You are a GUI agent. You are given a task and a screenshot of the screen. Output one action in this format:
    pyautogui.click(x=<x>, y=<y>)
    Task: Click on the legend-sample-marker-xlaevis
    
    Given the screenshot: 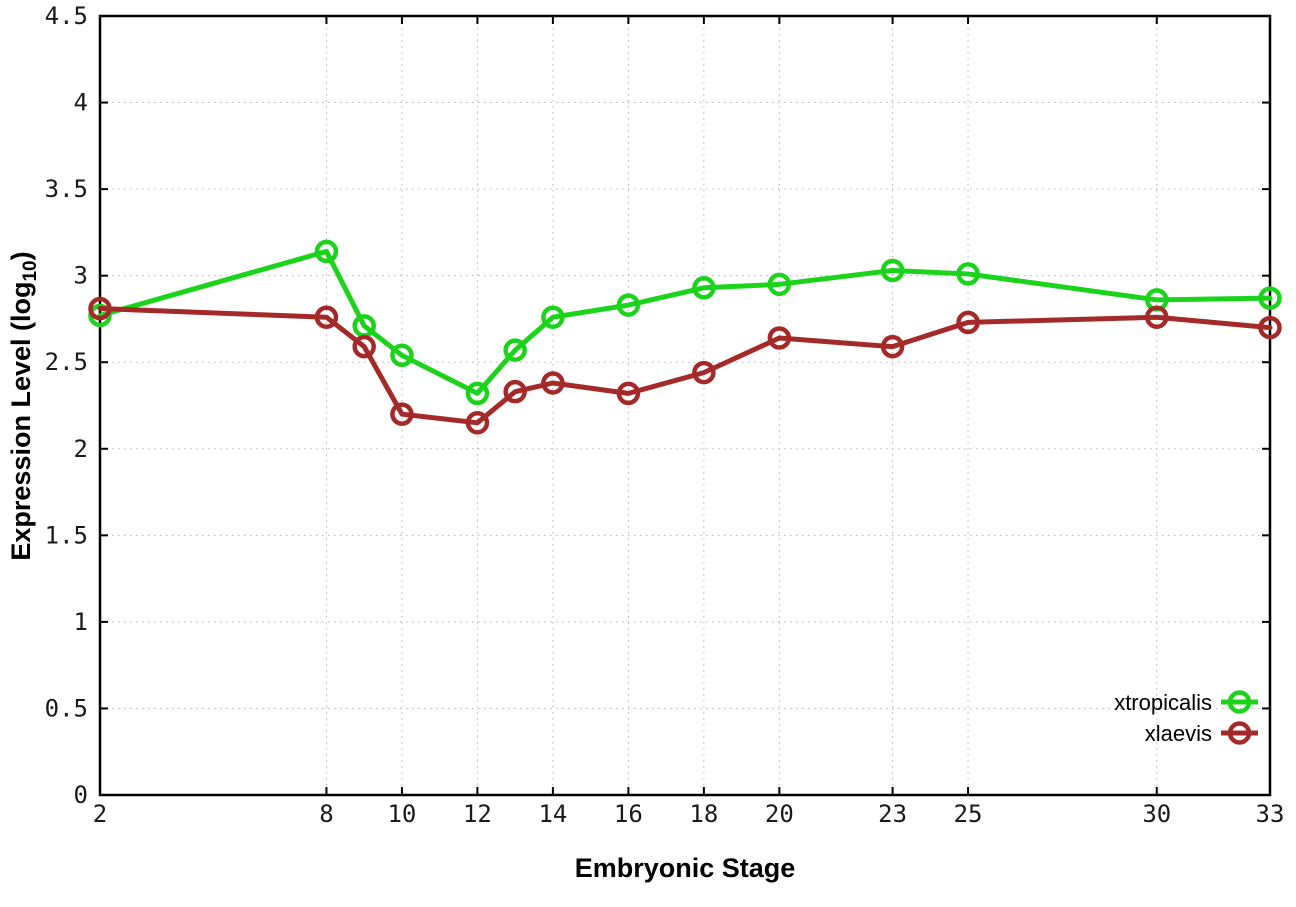 What is the action you would take?
    pyautogui.click(x=1239, y=733)
    